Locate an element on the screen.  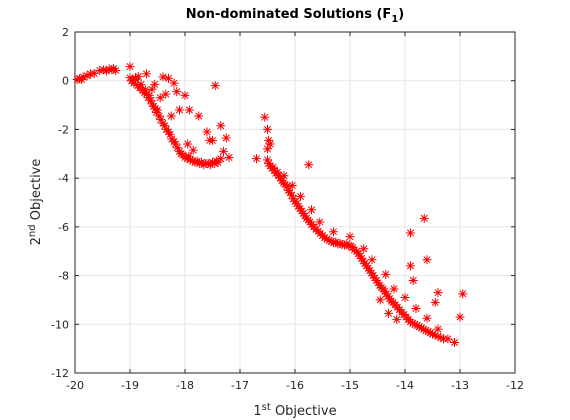
x-tick-label: -14 is located at coordinates (405, 385).